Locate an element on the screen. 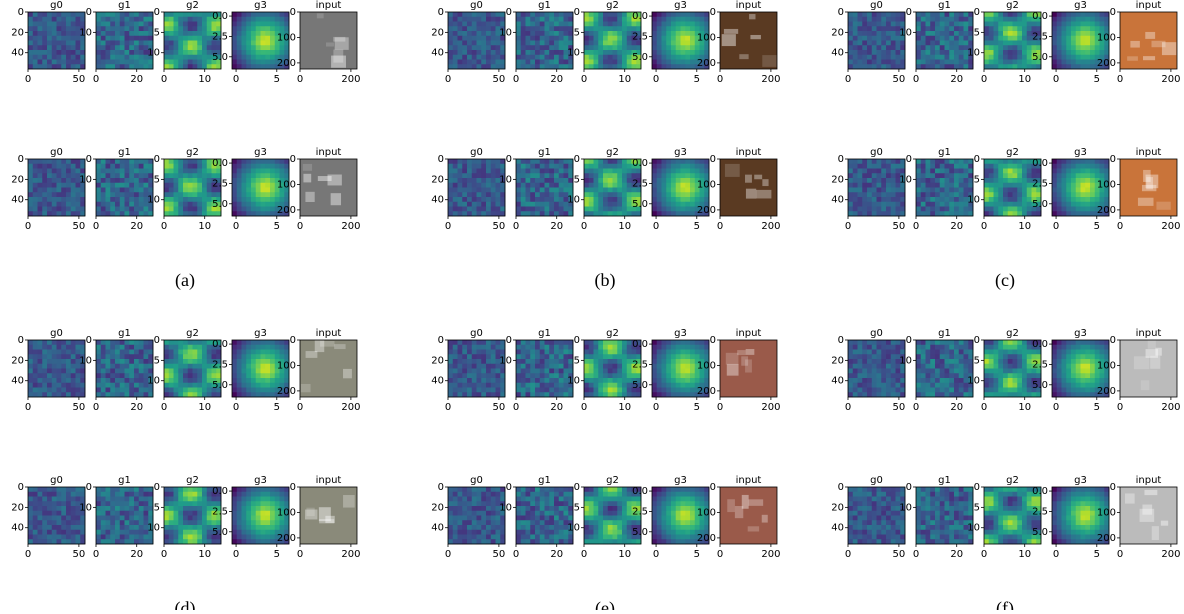 The image size is (1184, 614). x-tick-label: 10 is located at coordinates (624, 226).